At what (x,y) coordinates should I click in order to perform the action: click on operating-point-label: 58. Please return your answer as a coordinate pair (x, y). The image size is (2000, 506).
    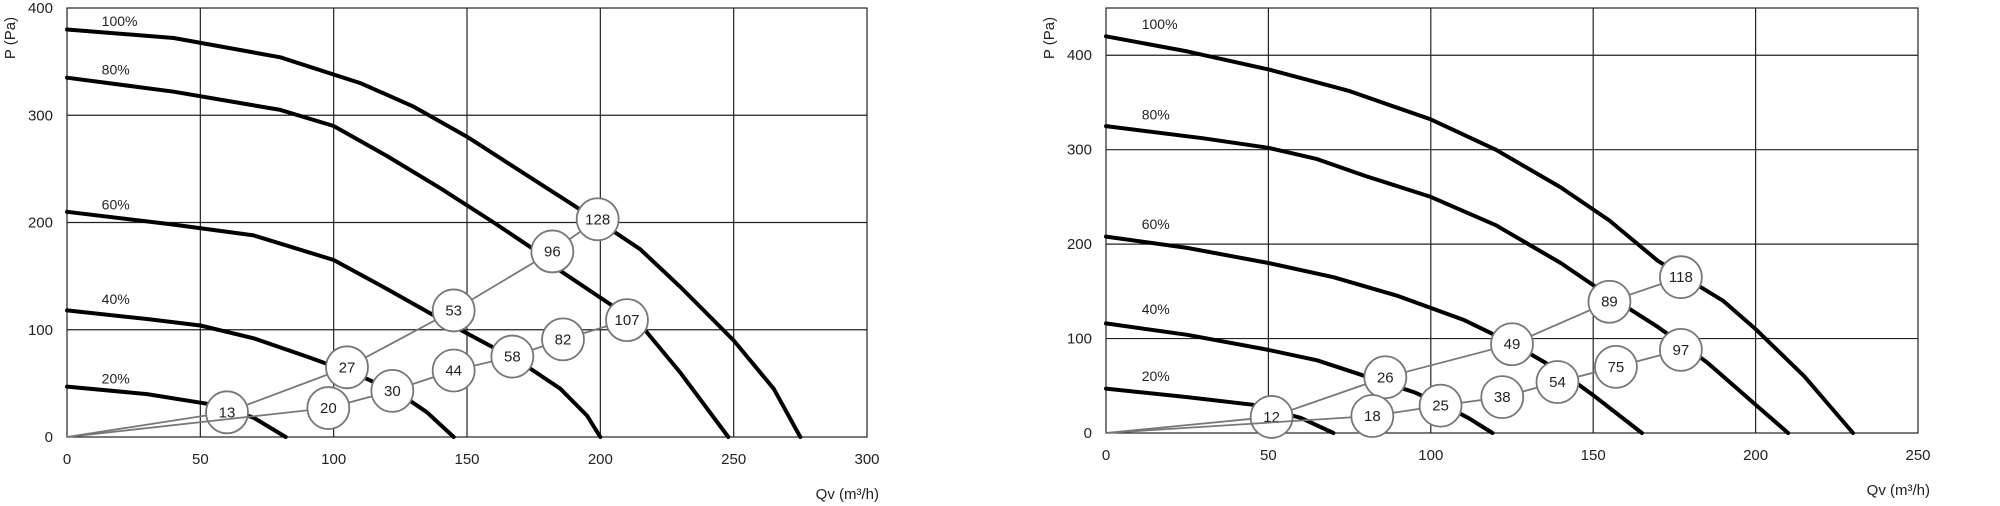
    Looking at the image, I should click on (512, 357).